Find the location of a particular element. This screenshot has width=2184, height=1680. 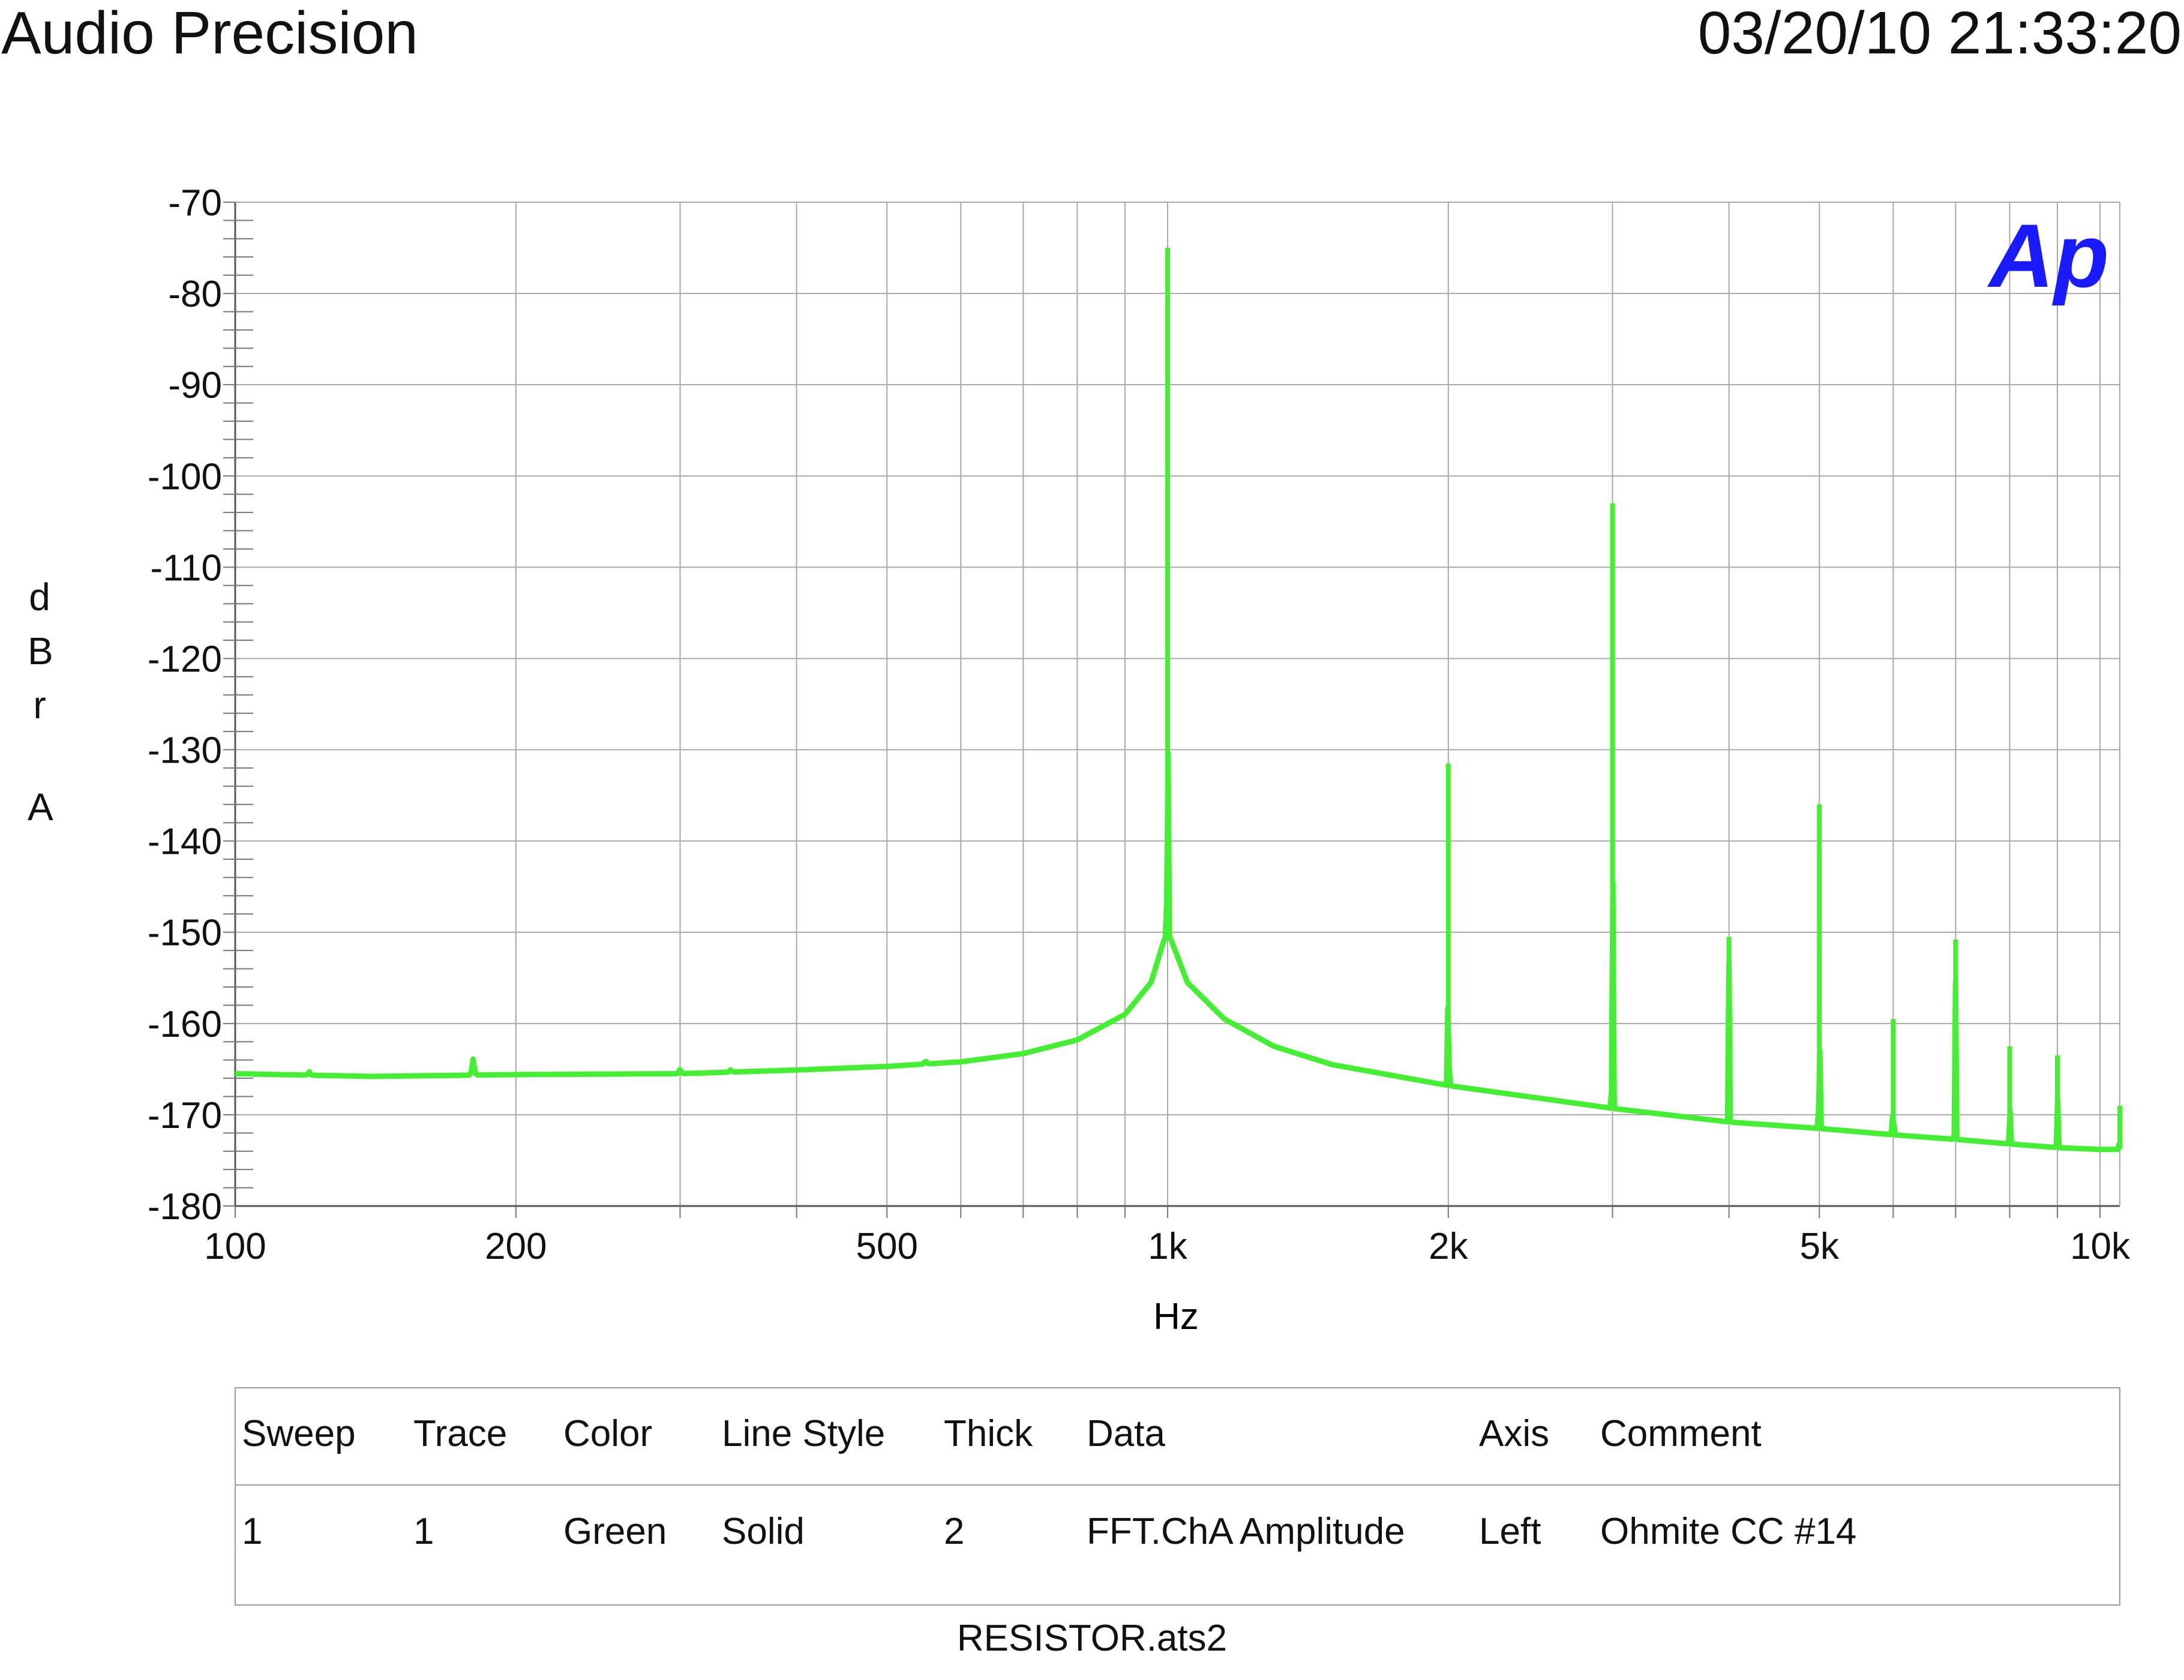

header-timestamp: 03/20/10 21:33:20 is located at coordinates (1939, 33).